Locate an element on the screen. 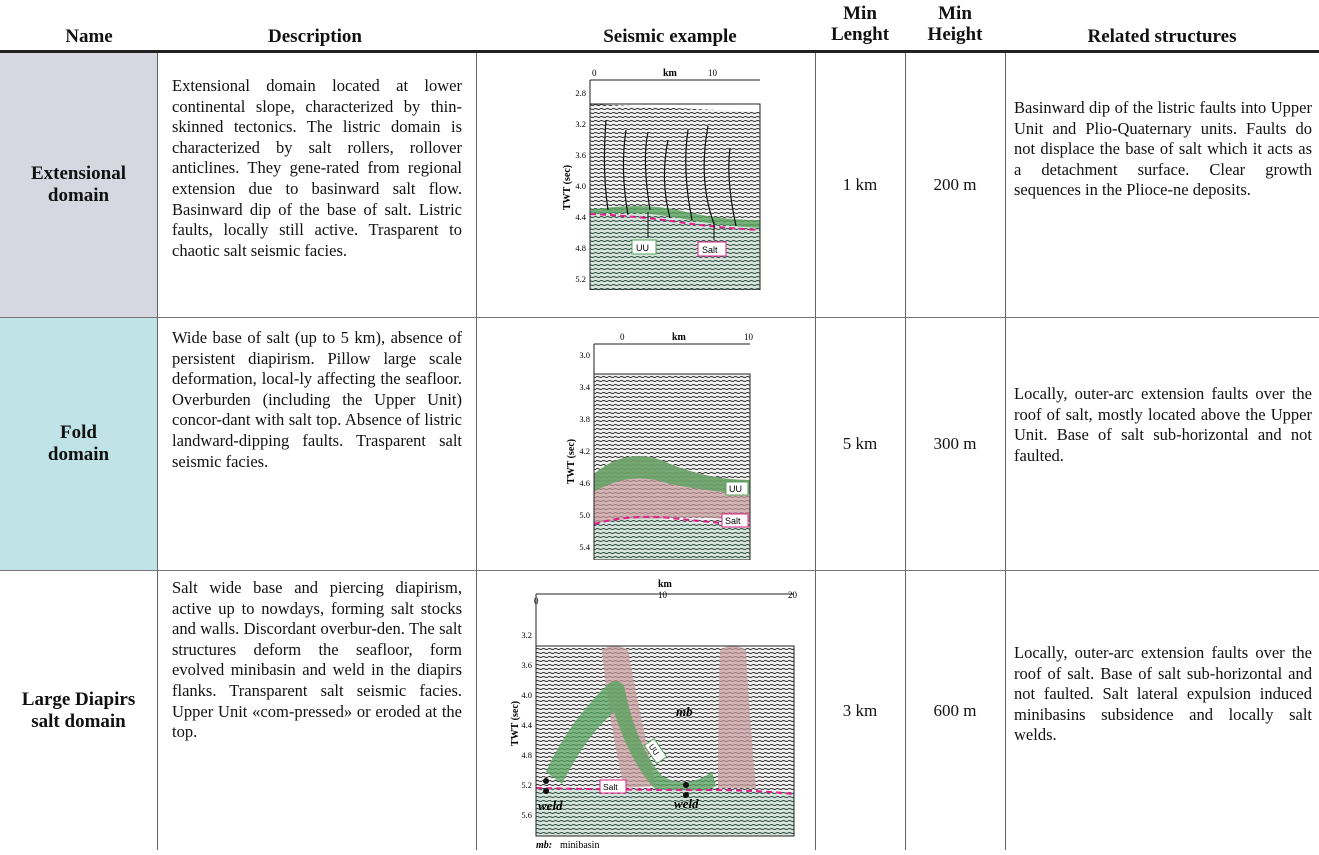 Image resolution: width=1319 pixels, height=855 pixels. x-tick: 20 is located at coordinates (793, 595).